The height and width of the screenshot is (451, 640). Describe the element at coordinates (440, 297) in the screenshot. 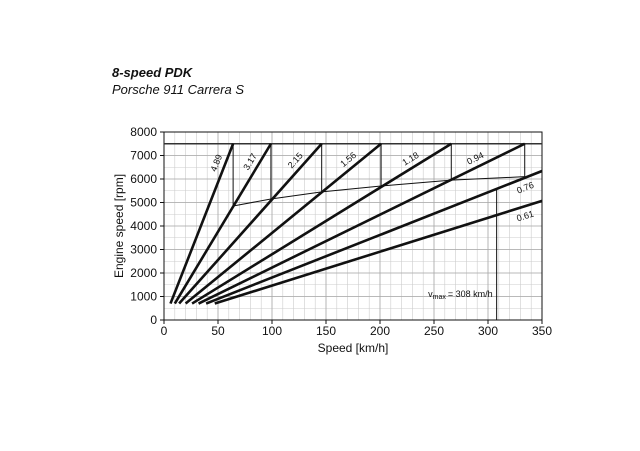

I see `annotation-part: max` at that location.